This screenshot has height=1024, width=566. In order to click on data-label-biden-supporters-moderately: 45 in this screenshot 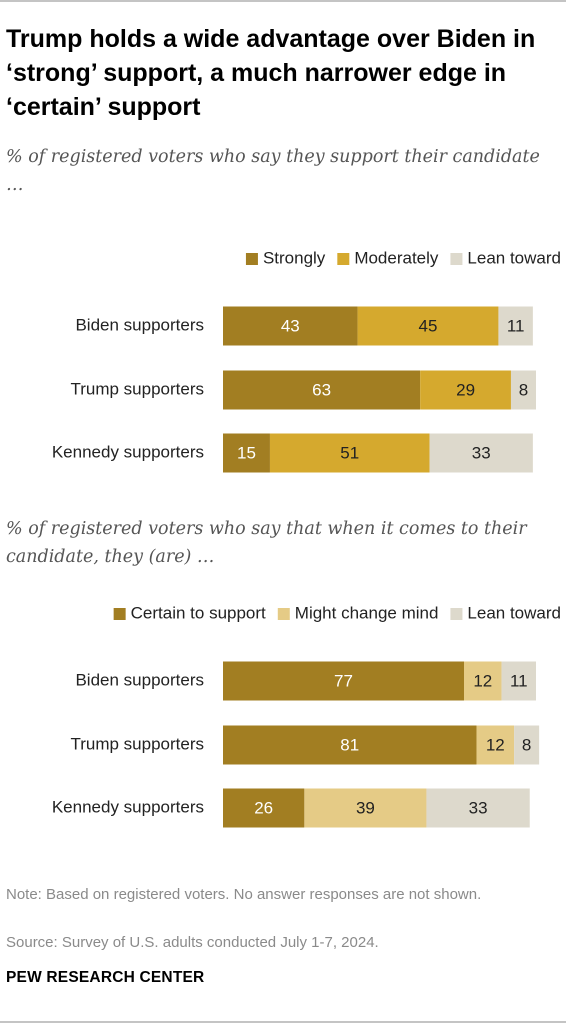, I will do `click(428, 325)`.